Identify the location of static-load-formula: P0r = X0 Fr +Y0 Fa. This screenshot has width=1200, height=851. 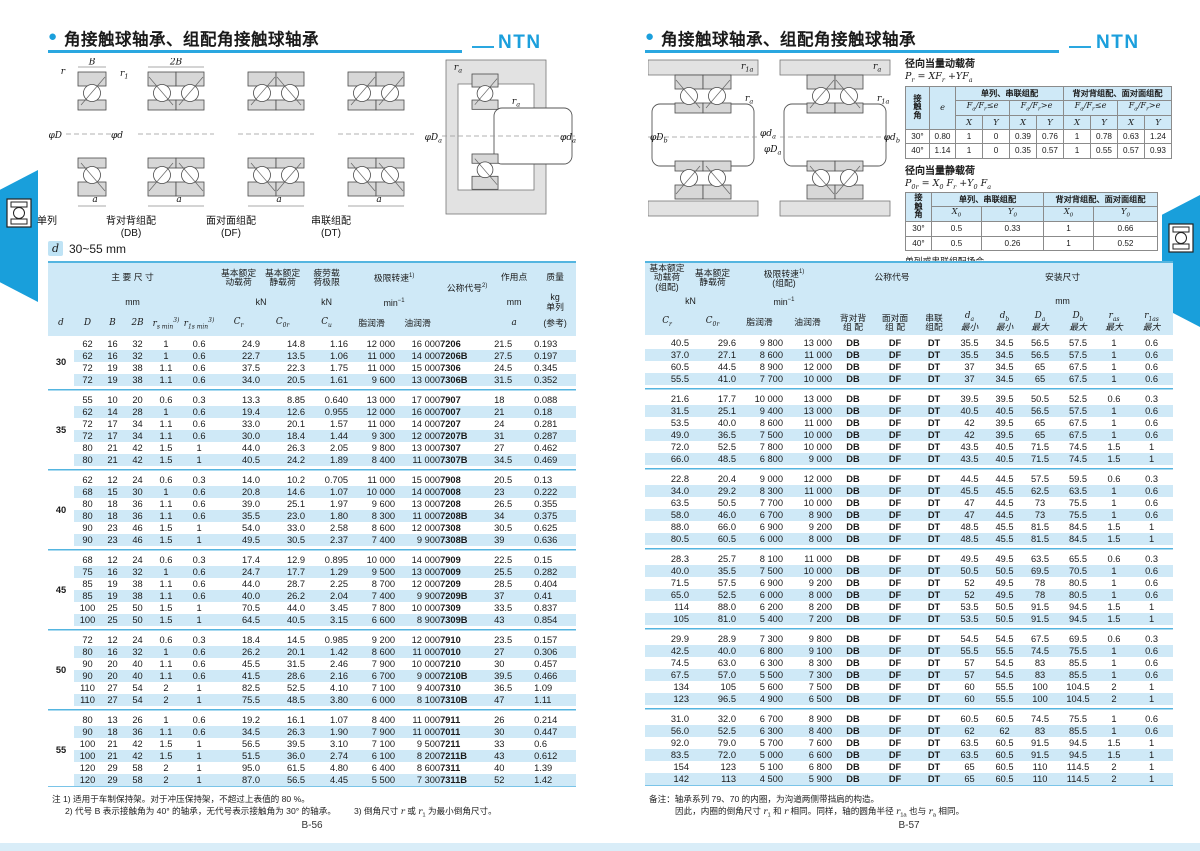
(948, 184).